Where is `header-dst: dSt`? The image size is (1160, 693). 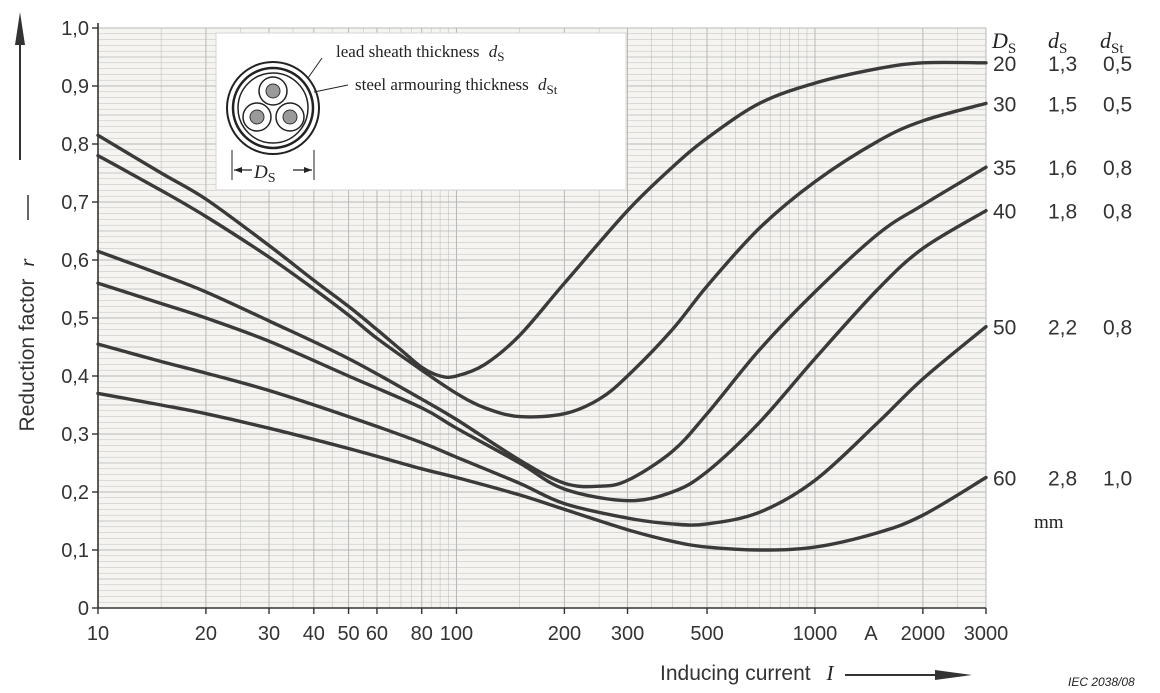
header-dst: dSt is located at coordinates (1112, 42).